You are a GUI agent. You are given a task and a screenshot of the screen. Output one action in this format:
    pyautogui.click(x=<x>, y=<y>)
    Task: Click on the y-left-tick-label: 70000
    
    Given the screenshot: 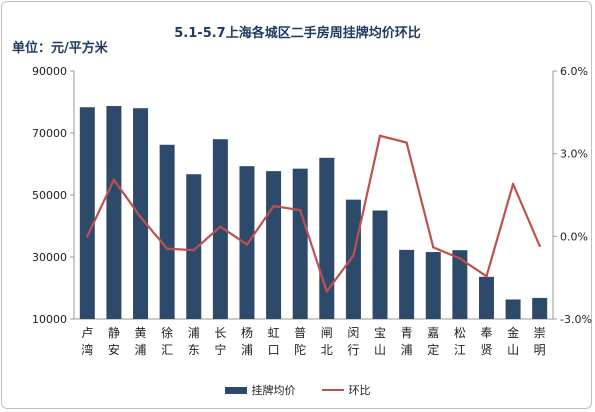 What is the action you would take?
    pyautogui.click(x=49, y=133)
    